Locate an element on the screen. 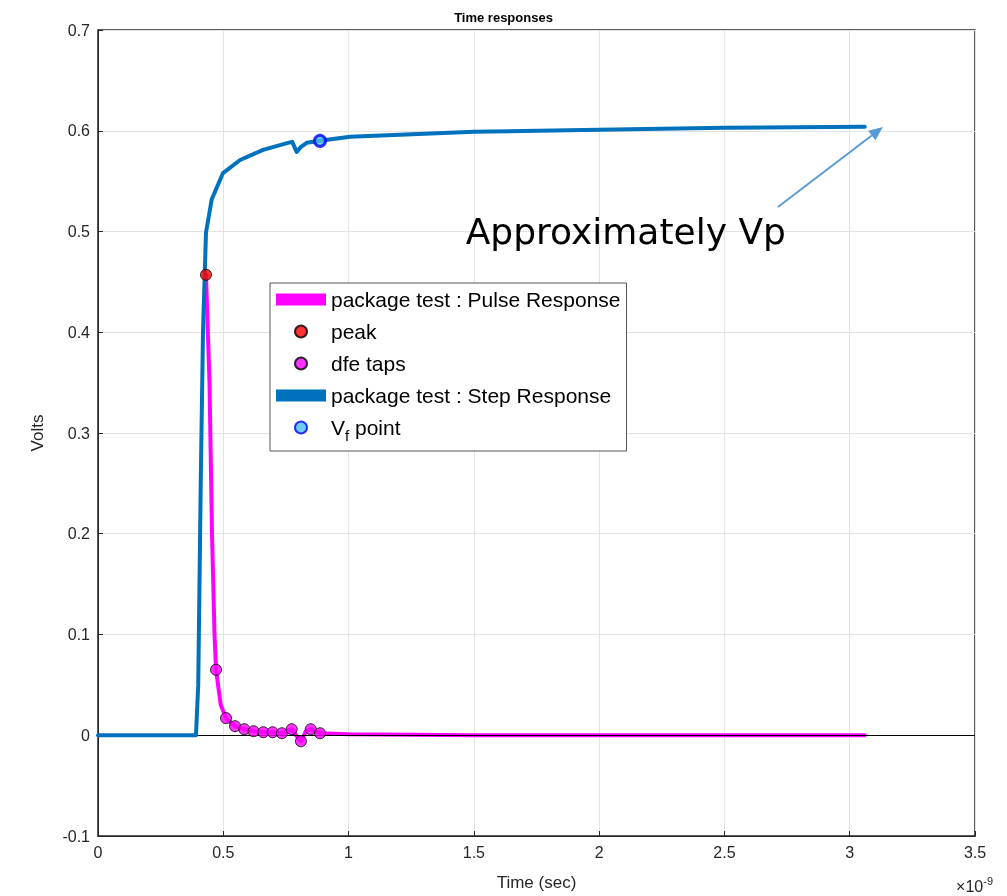  x-axis-title: Time (sec) is located at coordinates (536, 882).